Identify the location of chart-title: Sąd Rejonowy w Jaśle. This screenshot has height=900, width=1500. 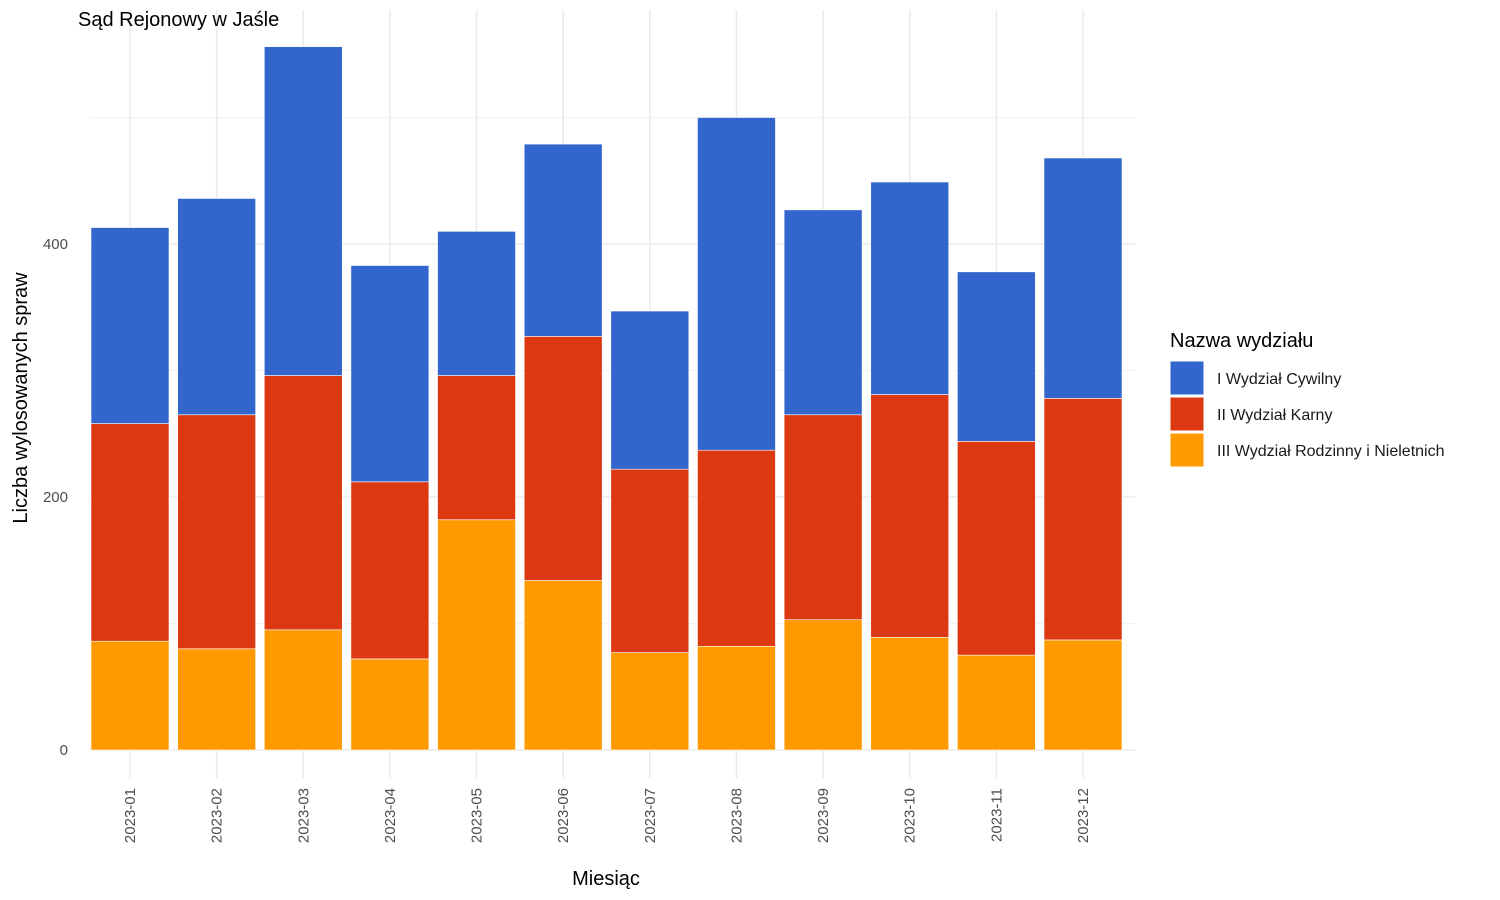
(178, 20).